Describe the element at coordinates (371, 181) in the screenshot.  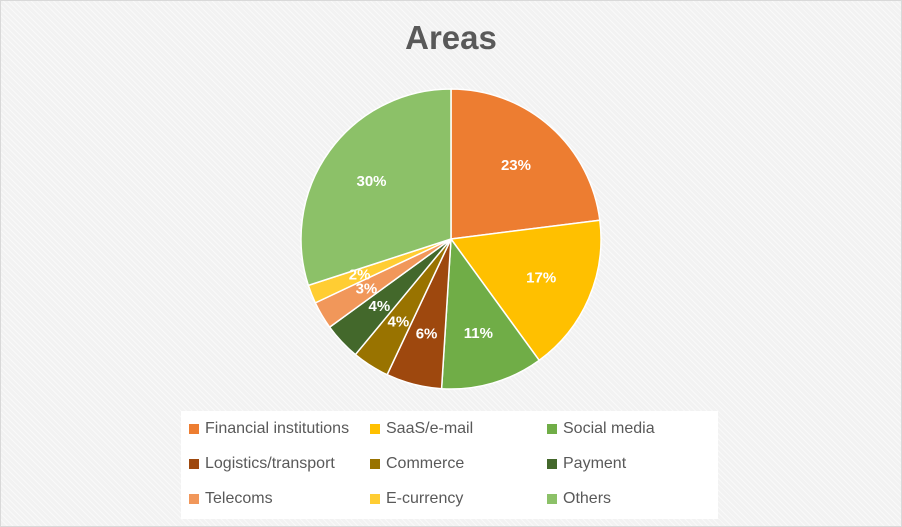
I see `data-label-others: 30%` at that location.